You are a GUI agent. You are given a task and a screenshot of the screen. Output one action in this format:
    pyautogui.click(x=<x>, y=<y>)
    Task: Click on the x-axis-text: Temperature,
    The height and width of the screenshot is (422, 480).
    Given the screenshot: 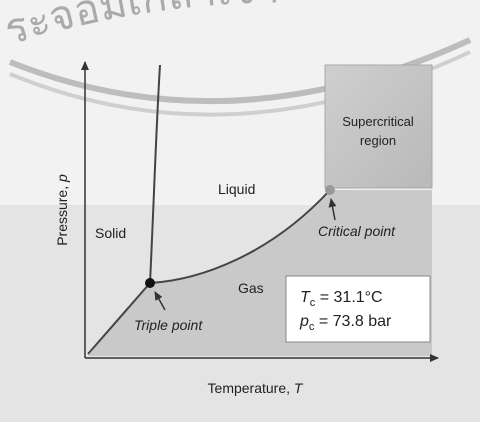 What is the action you would take?
    pyautogui.click(x=251, y=388)
    